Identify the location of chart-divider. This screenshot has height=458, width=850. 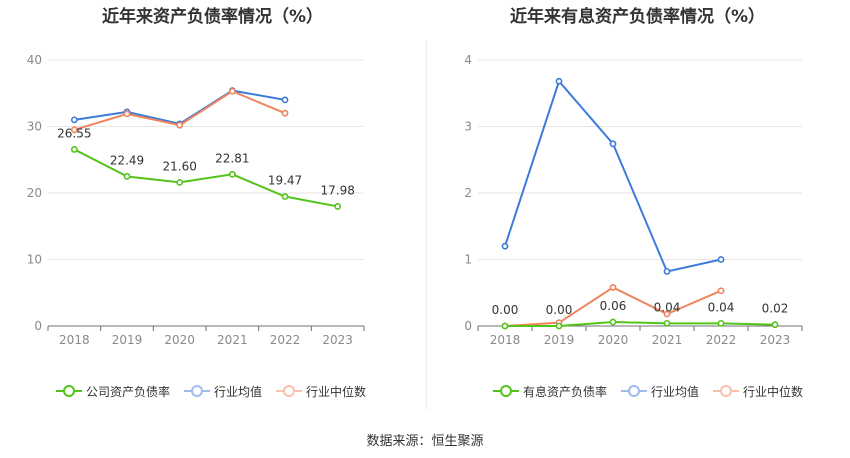
(426, 225).